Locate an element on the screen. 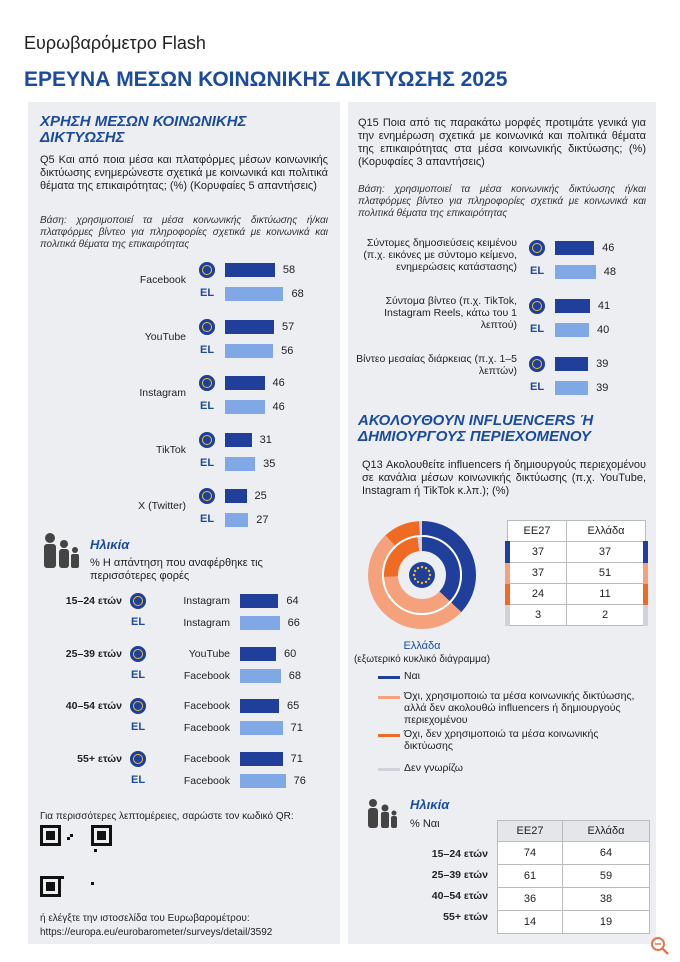 The image size is (680, 962). bar-value: 25 is located at coordinates (260, 496).